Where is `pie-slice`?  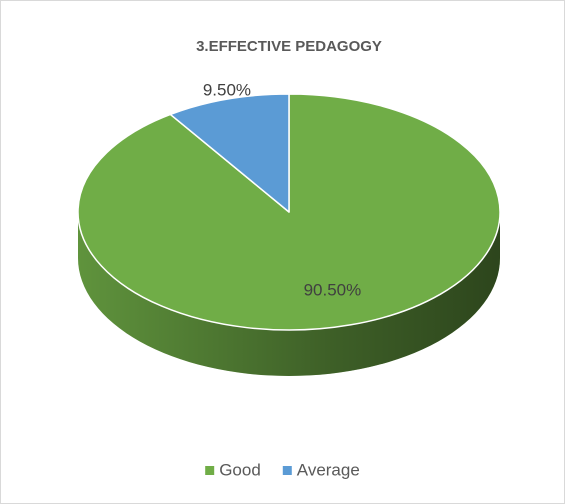 pie-slice is located at coordinates (229, 153).